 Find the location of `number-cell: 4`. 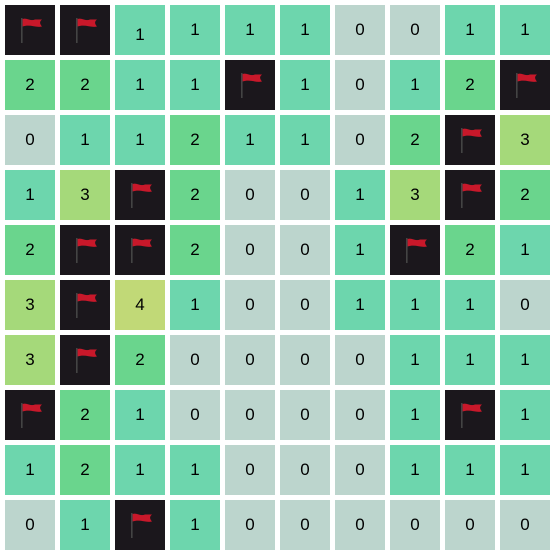

number-cell: 4 is located at coordinates (140, 305).